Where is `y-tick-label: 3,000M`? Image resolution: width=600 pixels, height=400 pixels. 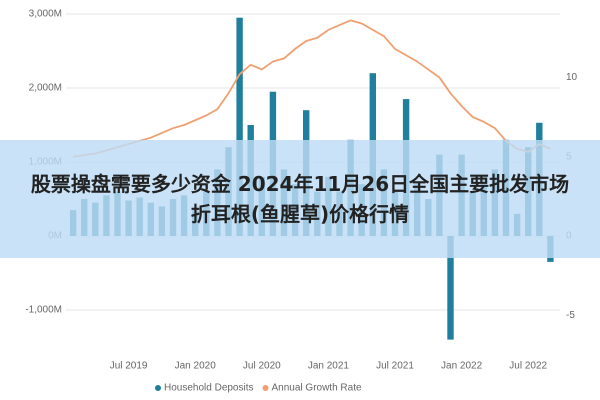
y-tick-label: 3,000M is located at coordinates (45, 14).